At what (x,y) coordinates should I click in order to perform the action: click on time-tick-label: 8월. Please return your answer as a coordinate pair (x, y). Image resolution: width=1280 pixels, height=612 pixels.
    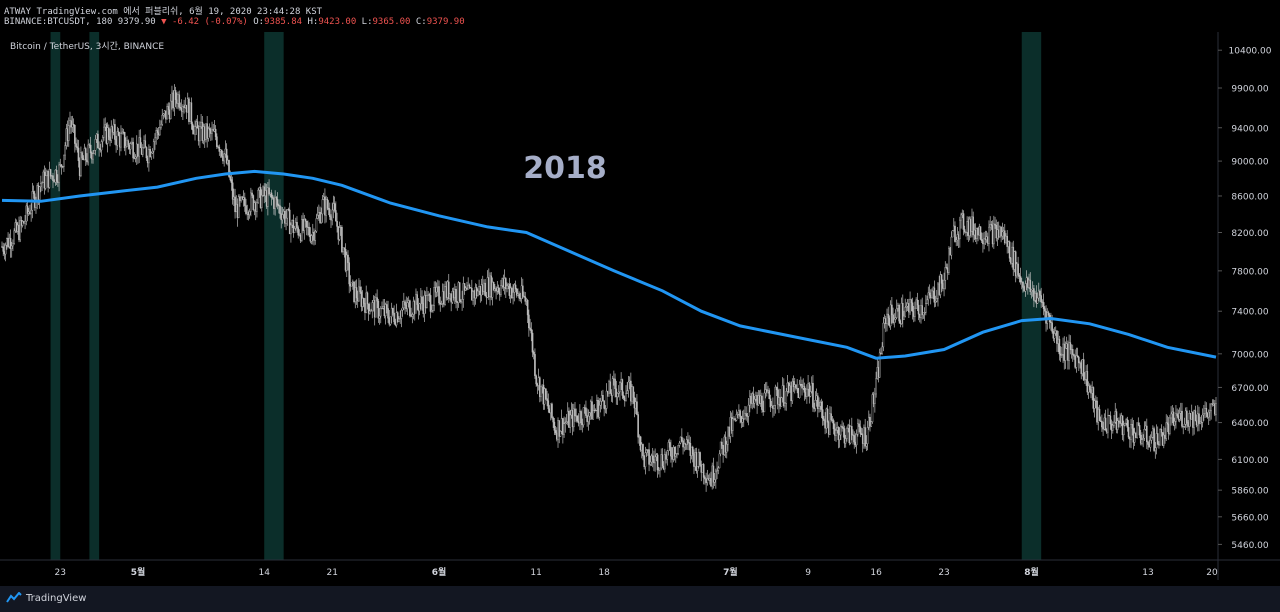
    Looking at the image, I should click on (1031, 572).